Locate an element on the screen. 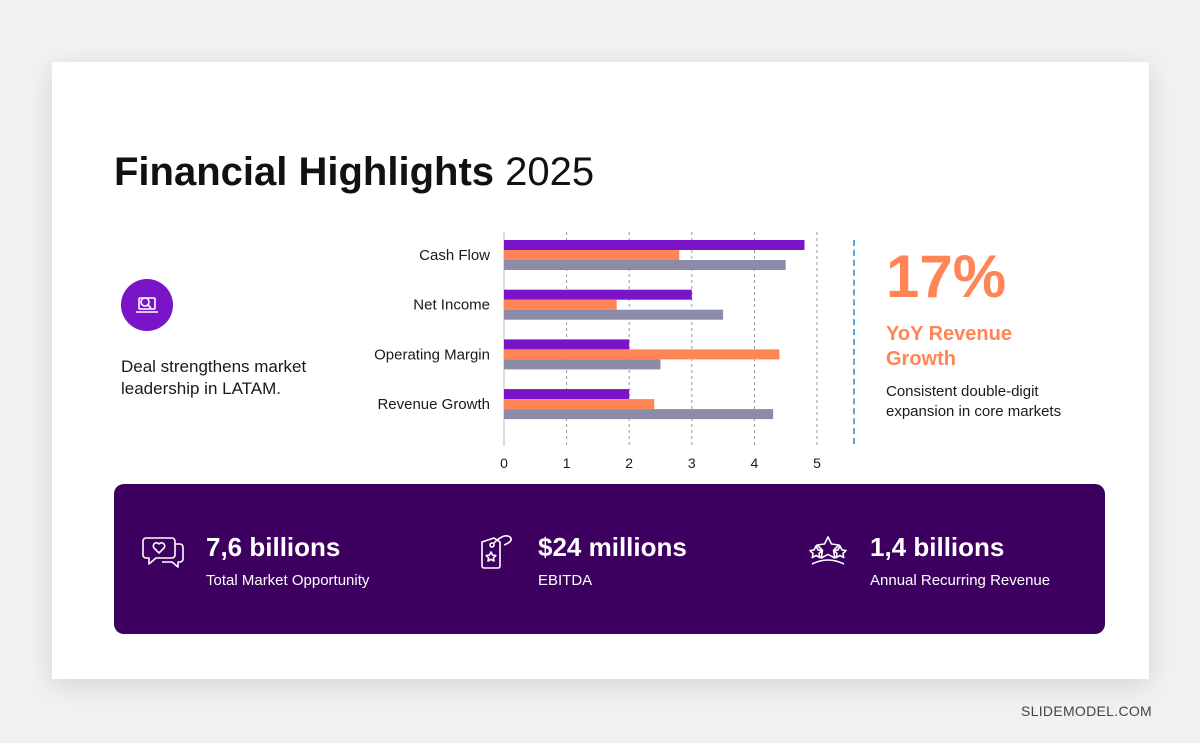  metric-label: Total Market Opportunity is located at coordinates (288, 580).